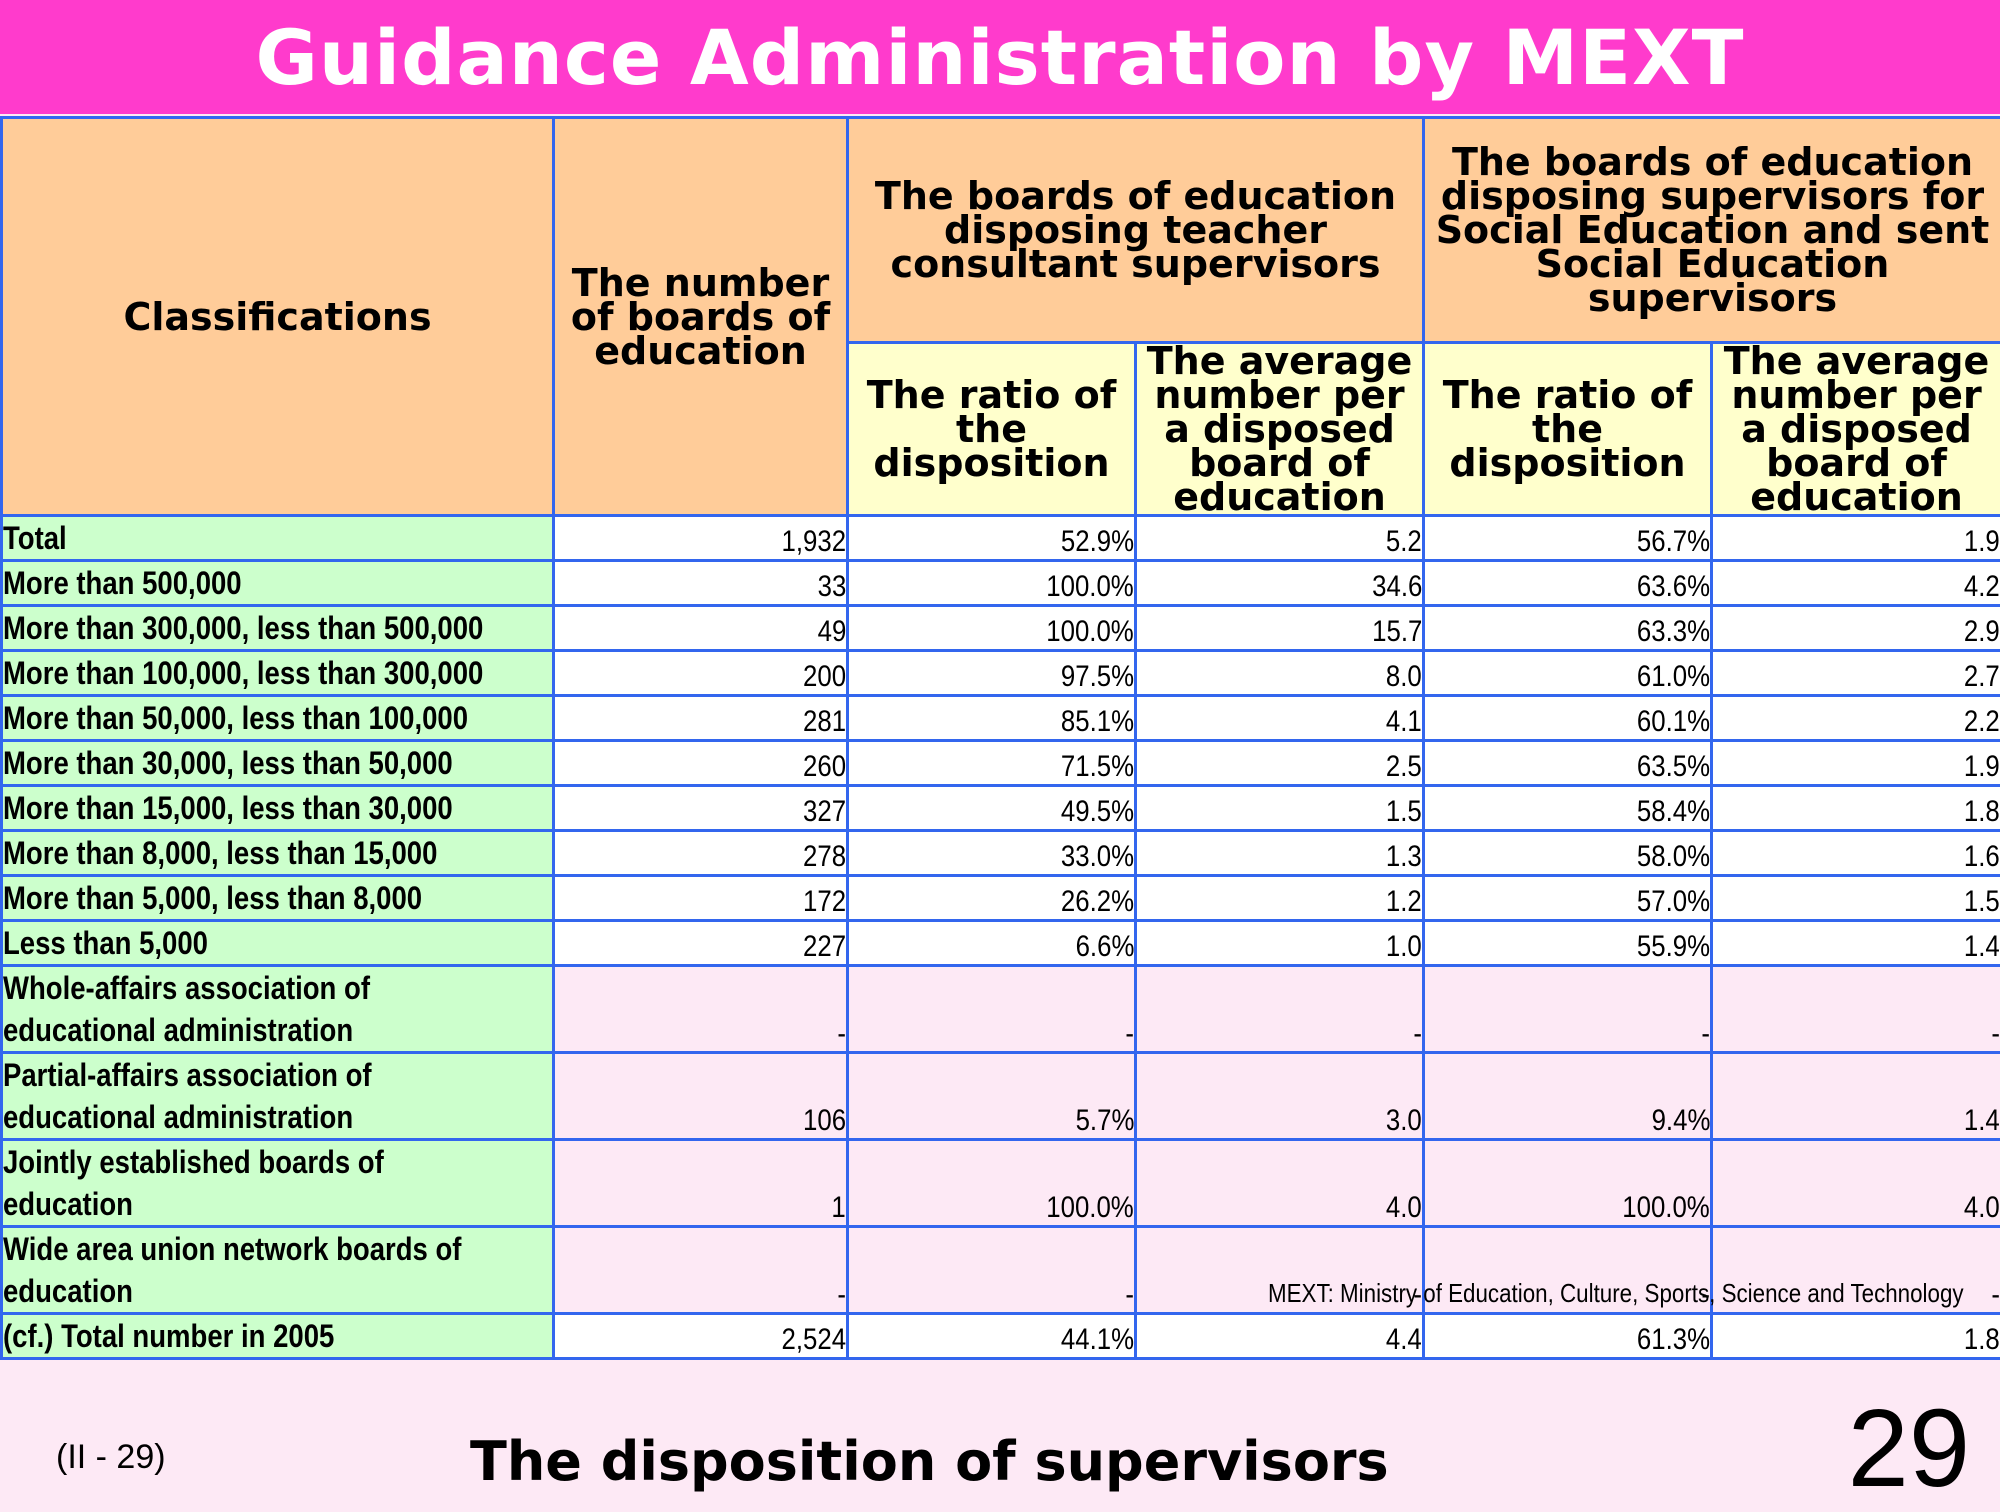 This screenshot has height=1512, width=2000. Describe the element at coordinates (1280, 628) in the screenshot. I see `cell-teacher-average: 15.7` at that location.